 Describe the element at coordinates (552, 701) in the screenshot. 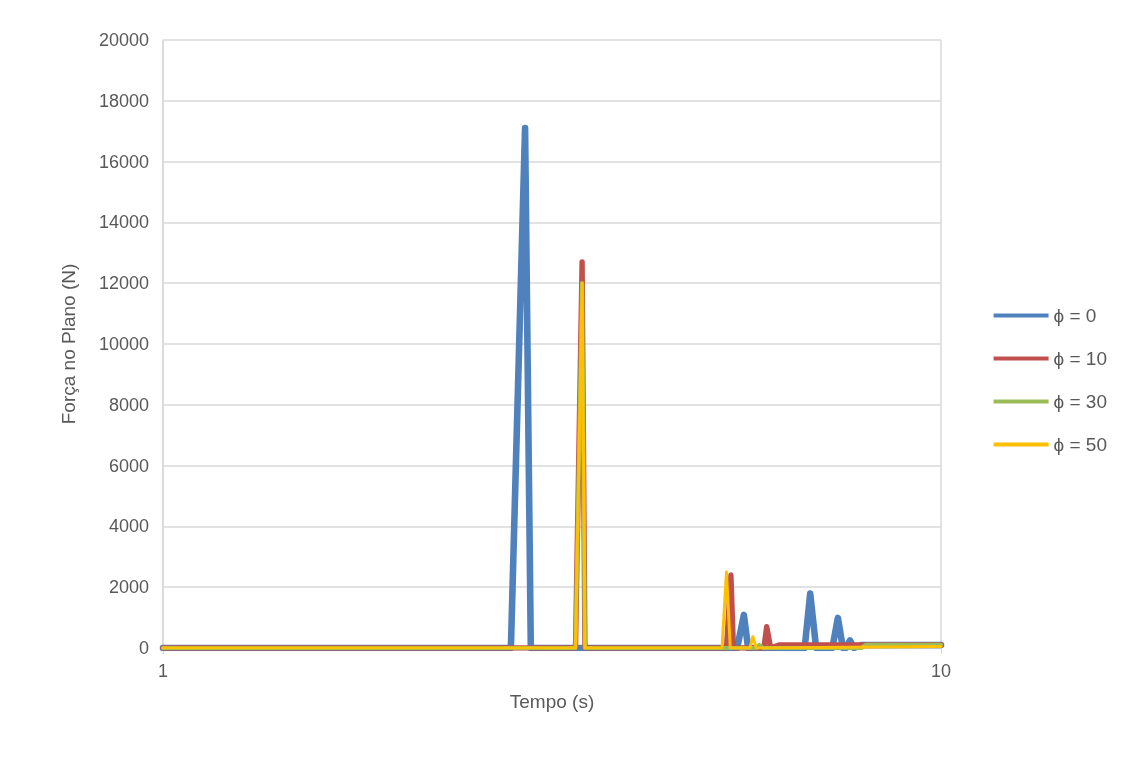

I see `x-axis-title: Tempo (s)` at that location.